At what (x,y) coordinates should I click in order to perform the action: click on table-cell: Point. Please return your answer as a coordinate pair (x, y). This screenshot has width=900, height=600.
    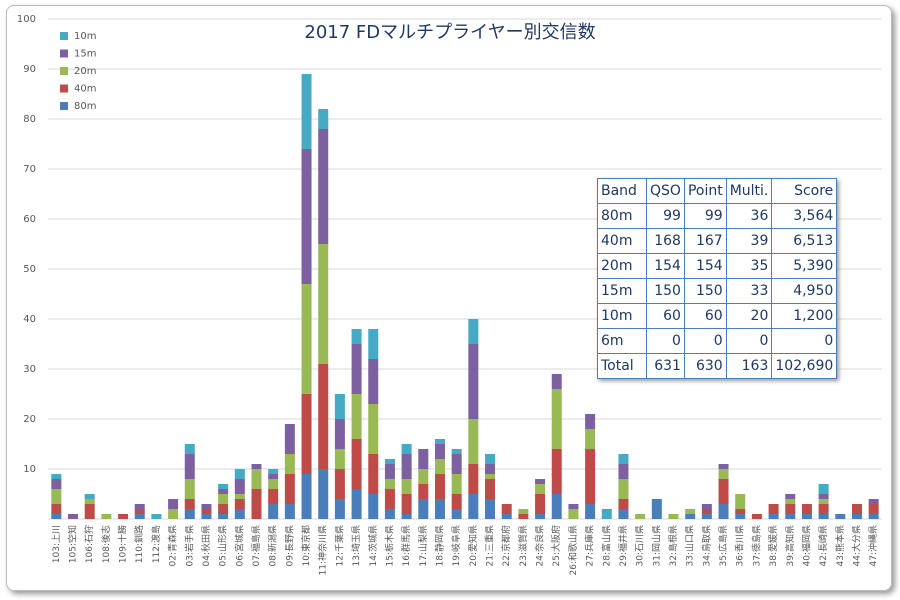
    Looking at the image, I should click on (705, 191).